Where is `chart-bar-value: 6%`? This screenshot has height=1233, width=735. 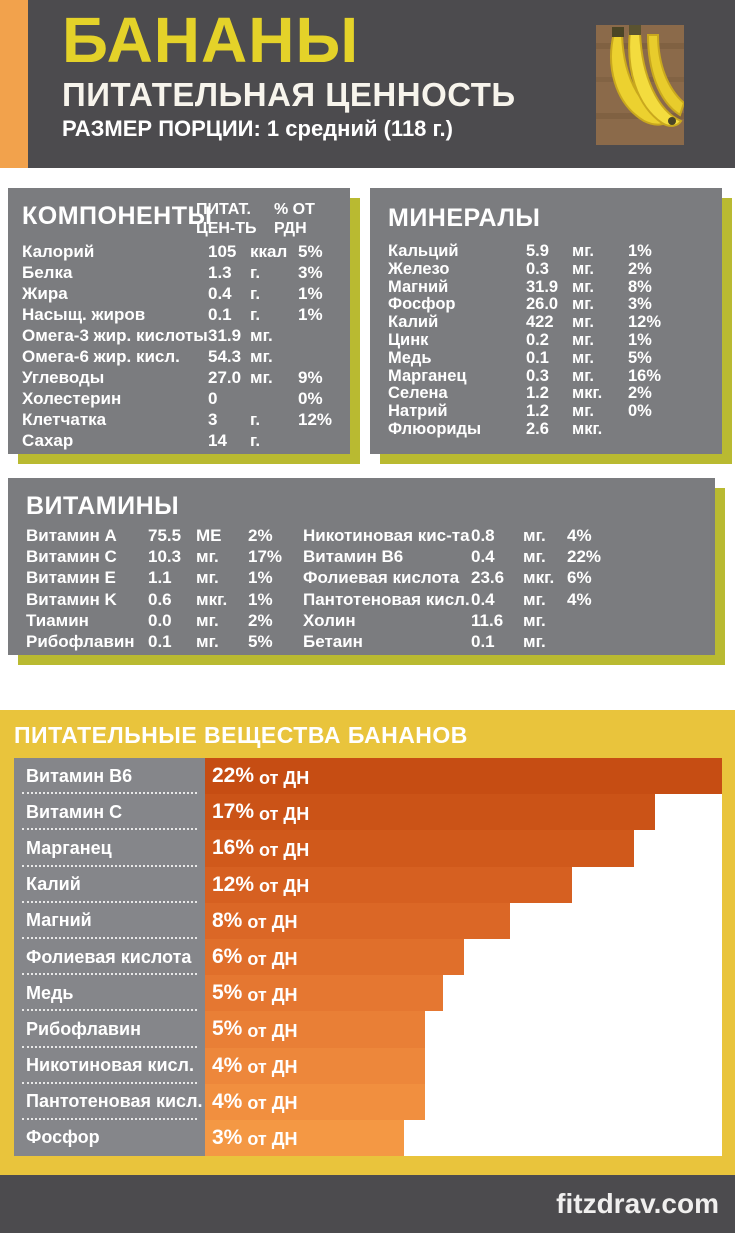
chart-bar-value: 6% is located at coordinates (227, 957).